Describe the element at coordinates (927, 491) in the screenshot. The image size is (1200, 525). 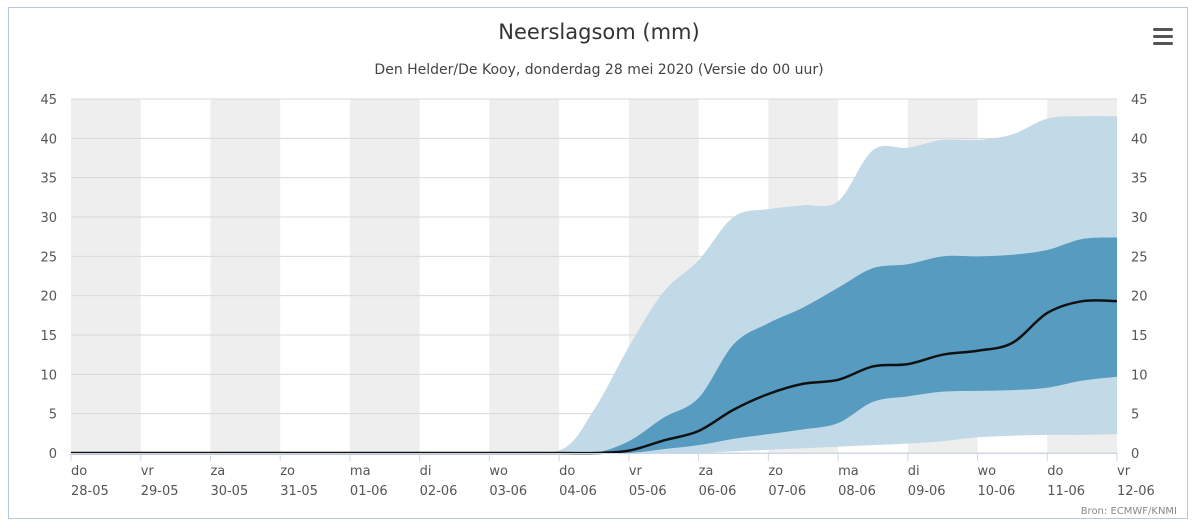
I see `x-tick-date: 09-06` at that location.